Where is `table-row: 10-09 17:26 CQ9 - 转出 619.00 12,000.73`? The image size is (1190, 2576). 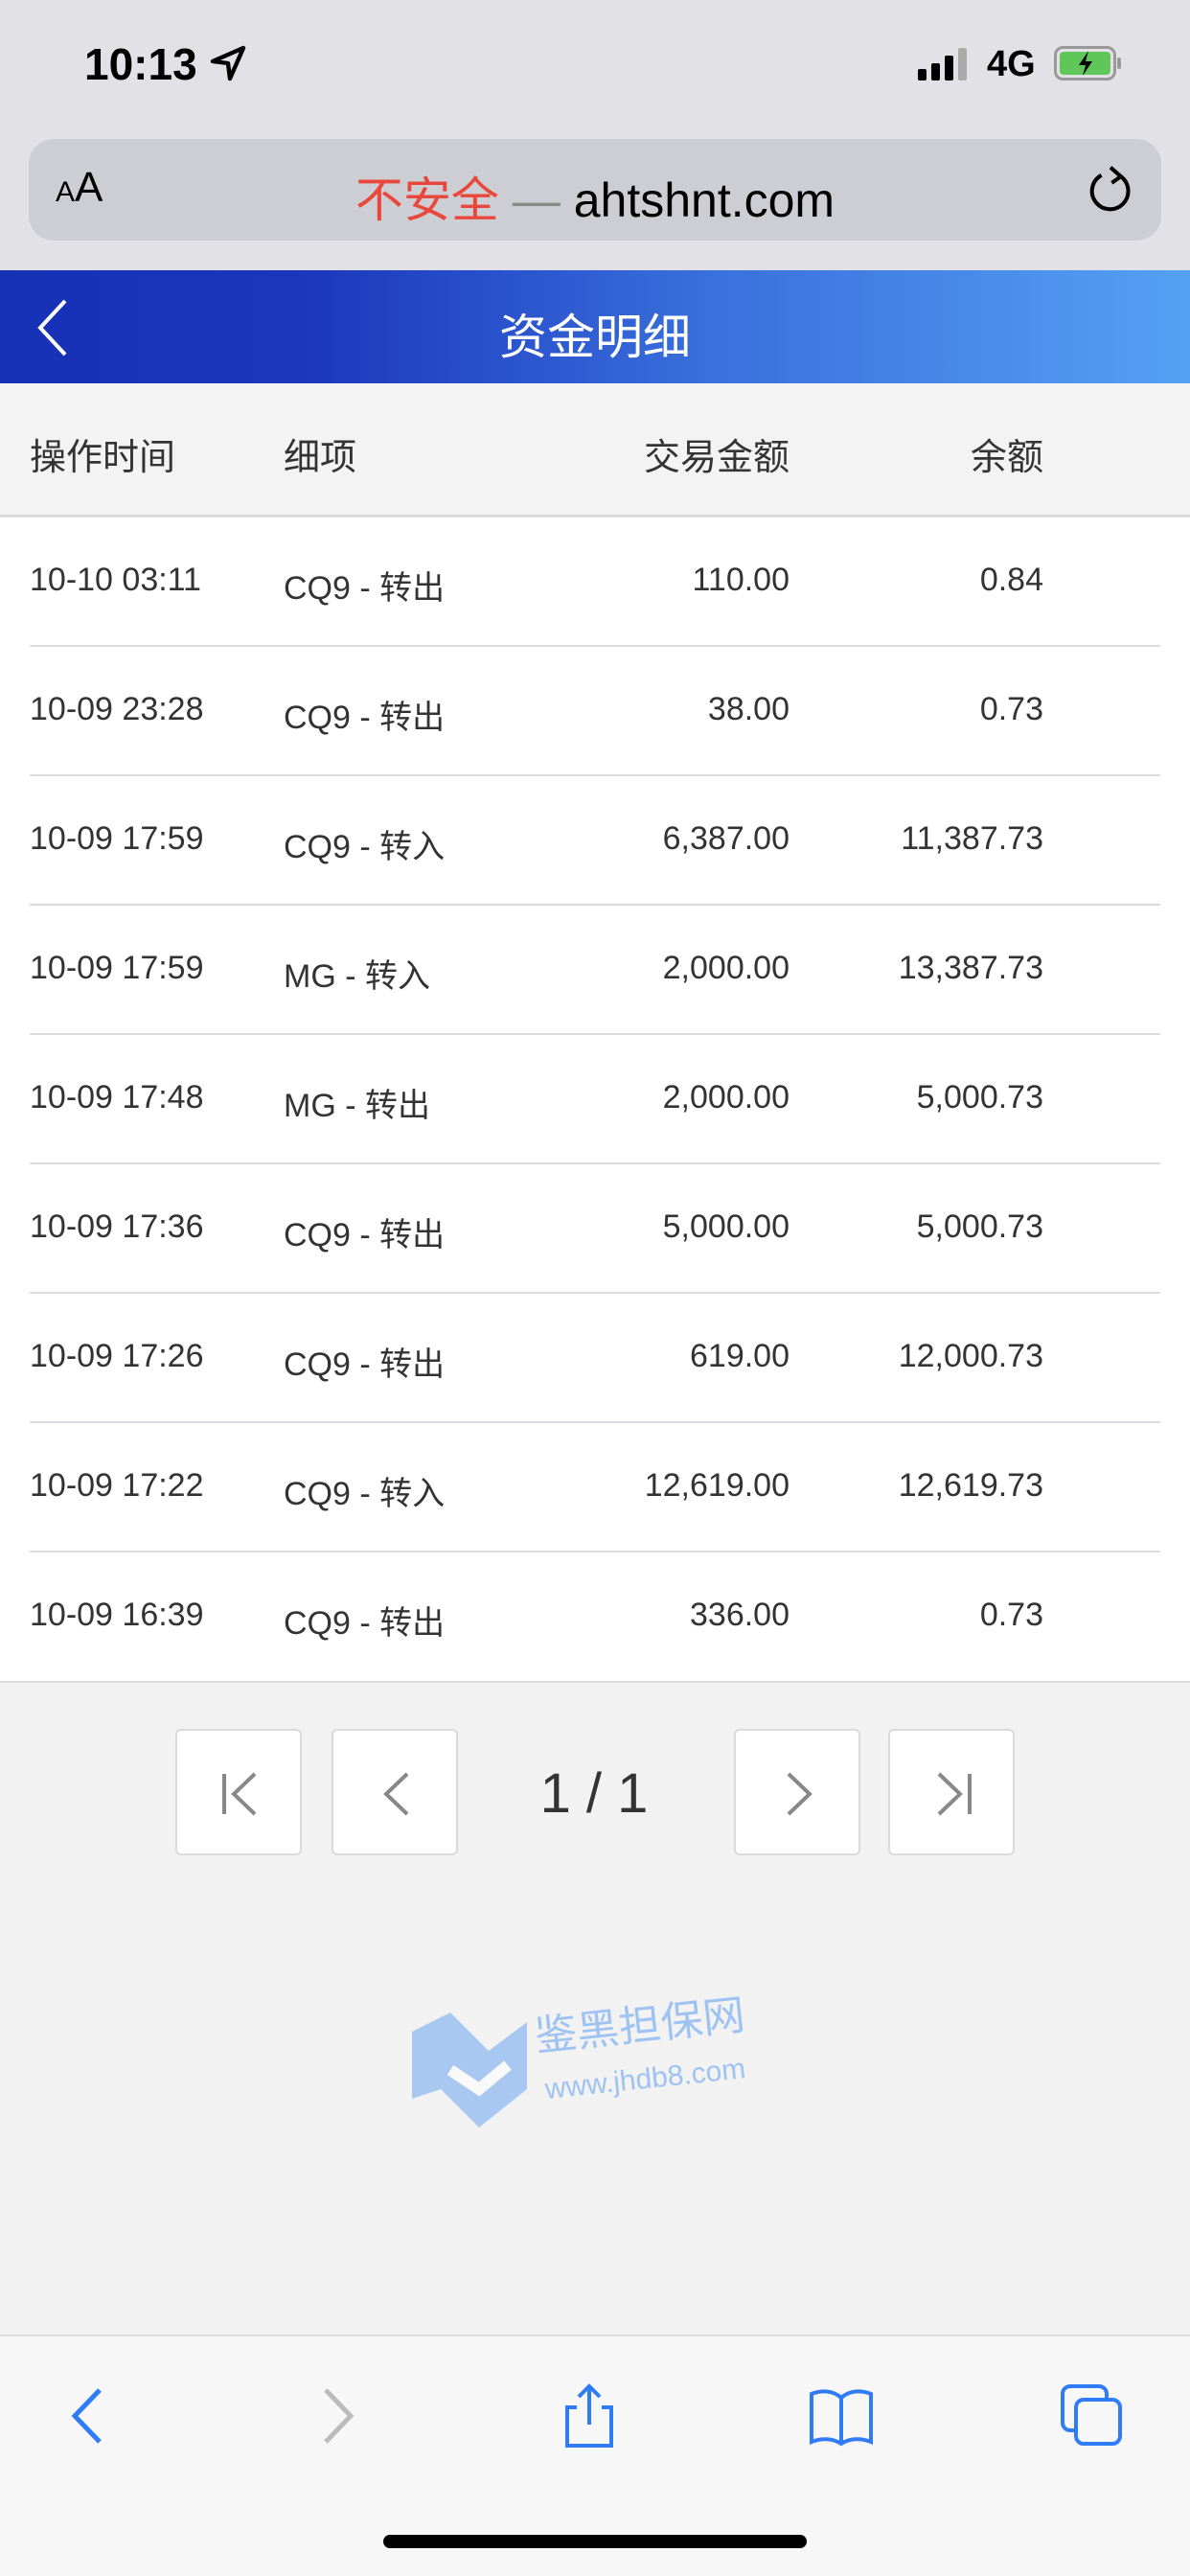
table-row: 10-09 17:26 CQ9 - 转出 619.00 12,000.73 is located at coordinates (595, 1358).